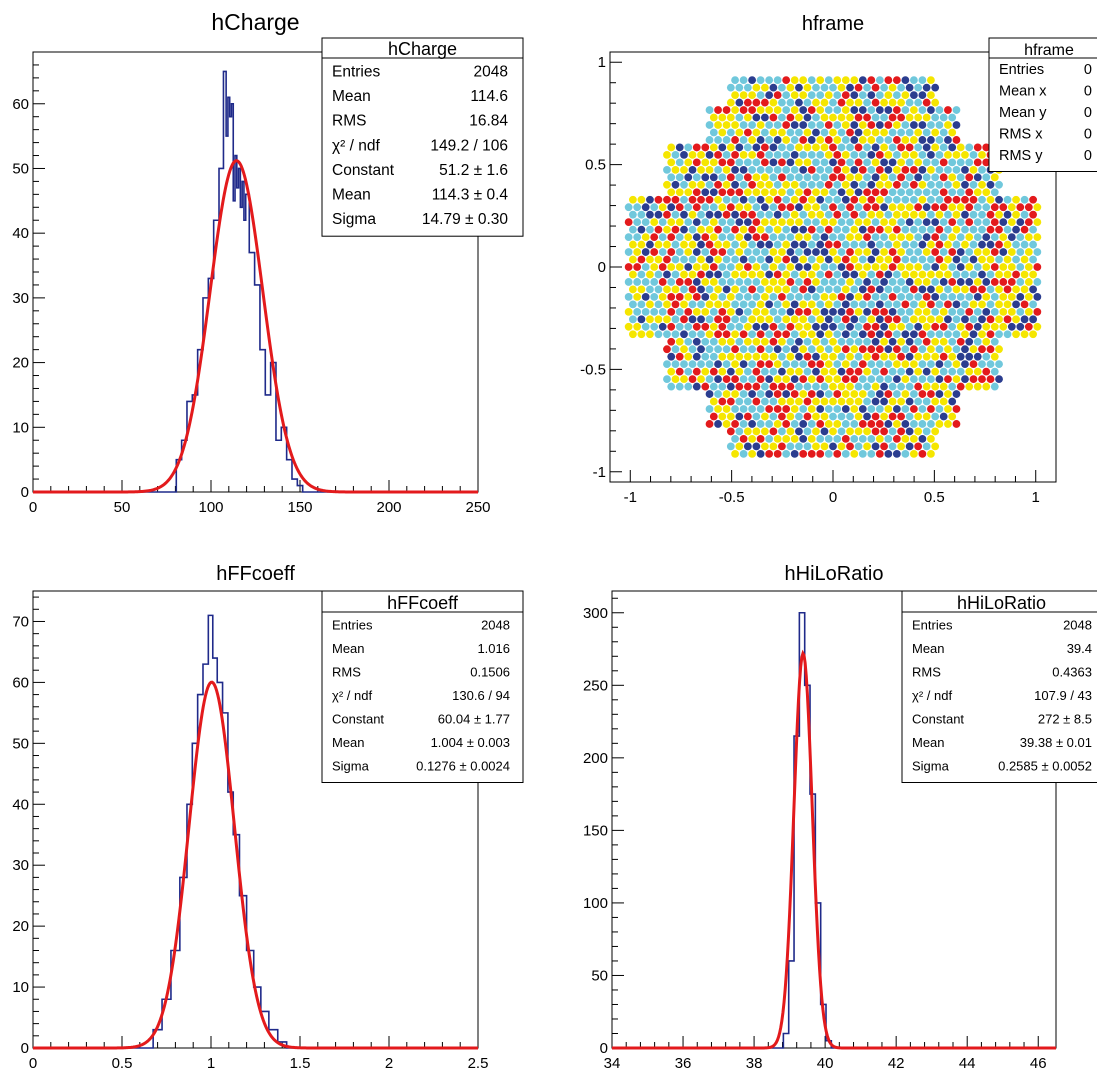 This screenshot has height=1070, width=1097. What do you see at coordinates (926, 672) in the screenshot?
I see `stats-label: RMS` at bounding box center [926, 672].